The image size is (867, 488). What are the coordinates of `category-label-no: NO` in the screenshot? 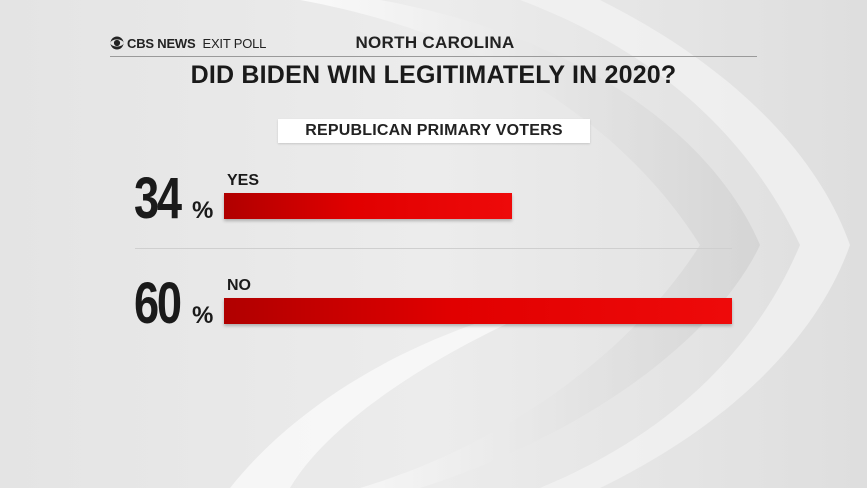 It's located at (239, 285).